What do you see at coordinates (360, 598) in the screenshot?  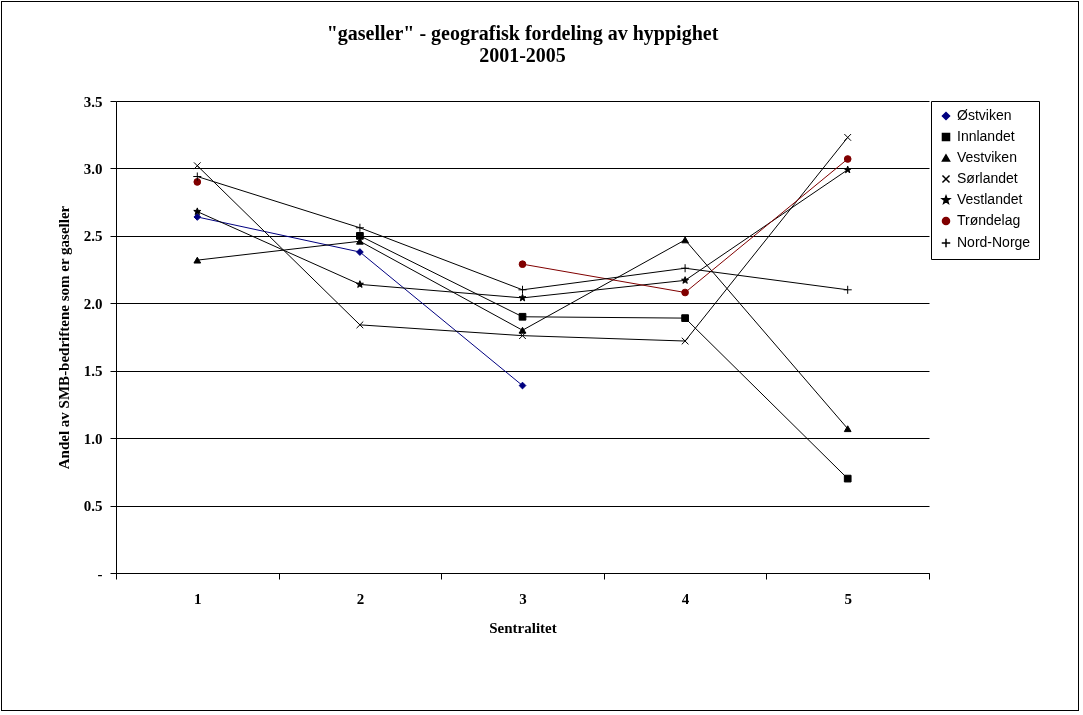 I see `x-tick-label: 2` at bounding box center [360, 598].